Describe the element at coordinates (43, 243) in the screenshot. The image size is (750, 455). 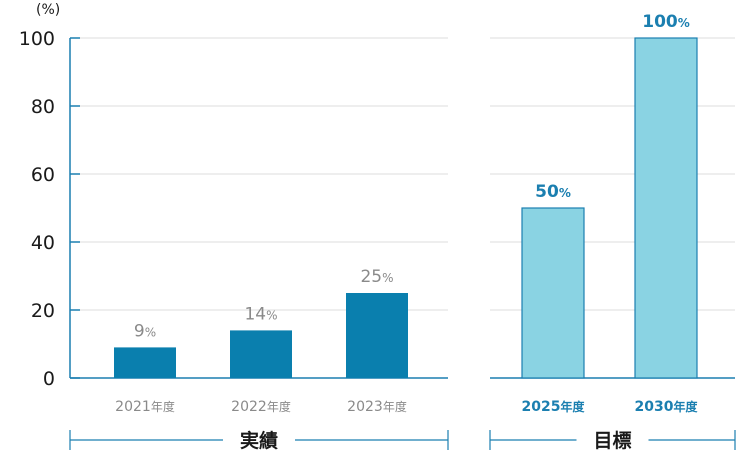
I see `y-tick-label: 40` at that location.